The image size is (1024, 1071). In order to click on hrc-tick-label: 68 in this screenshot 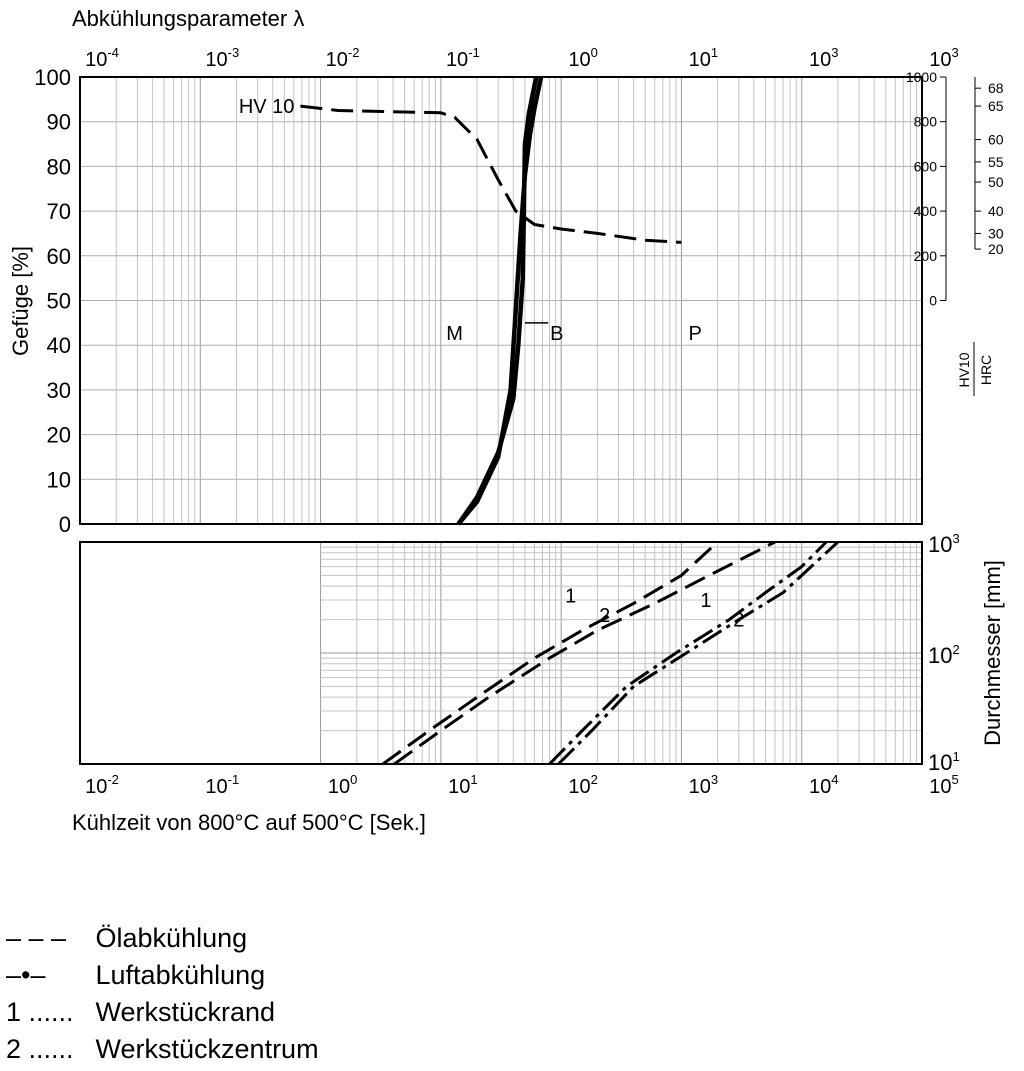, I will do `click(996, 88)`.